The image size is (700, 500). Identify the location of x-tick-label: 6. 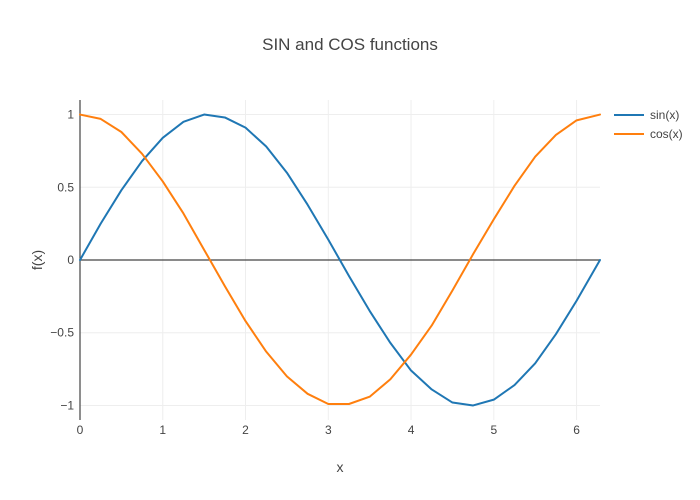
(576, 430).